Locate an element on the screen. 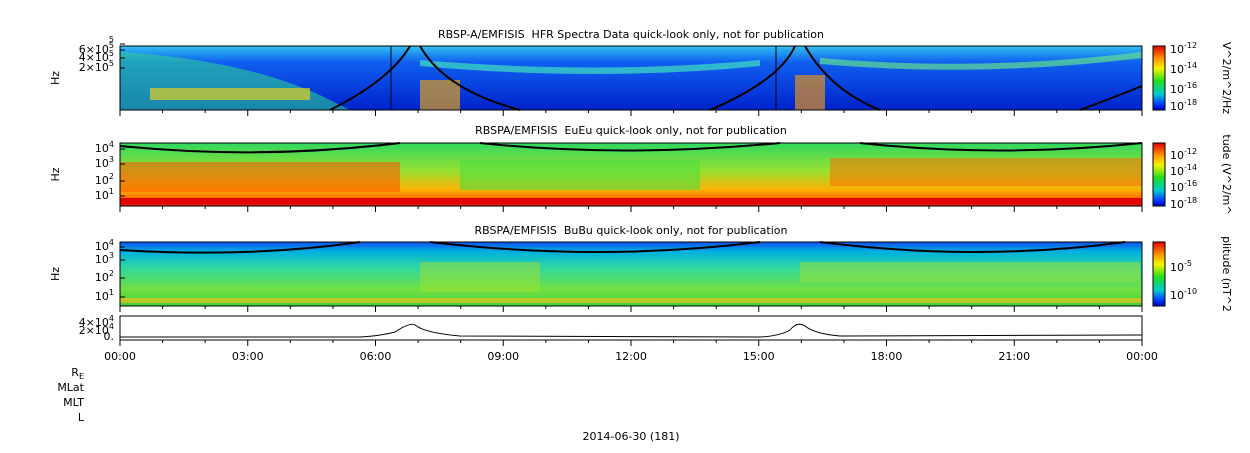 This screenshot has height=453, width=1250. x-tick-label: 15:00 is located at coordinates (759, 356).